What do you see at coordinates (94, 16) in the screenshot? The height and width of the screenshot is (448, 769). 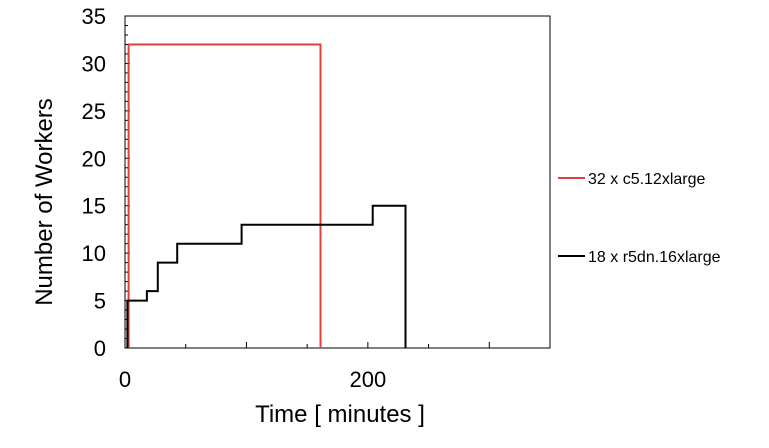 I see `y-tick-label: 35` at bounding box center [94, 16].